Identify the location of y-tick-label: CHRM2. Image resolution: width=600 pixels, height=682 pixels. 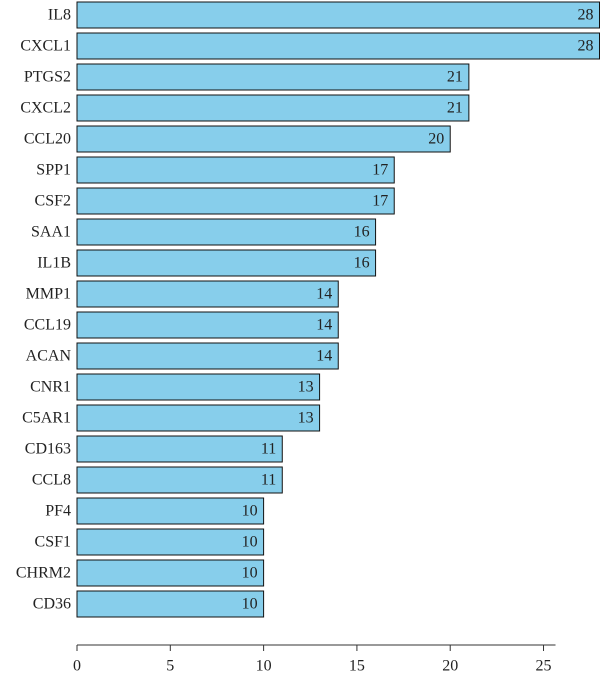
(43, 573).